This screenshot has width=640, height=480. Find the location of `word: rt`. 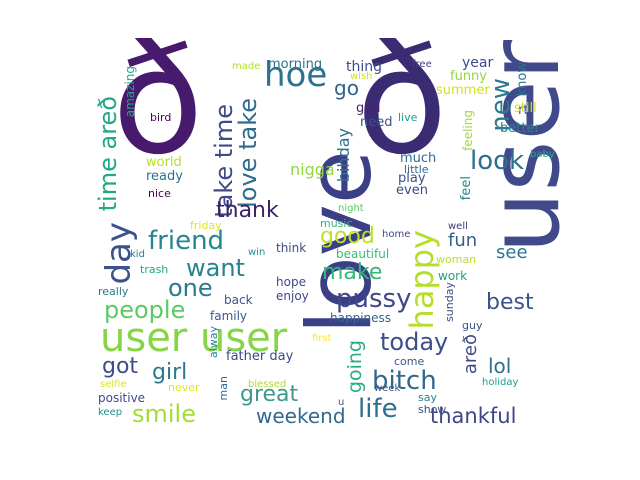

word: rt is located at coordinates (523, 110).